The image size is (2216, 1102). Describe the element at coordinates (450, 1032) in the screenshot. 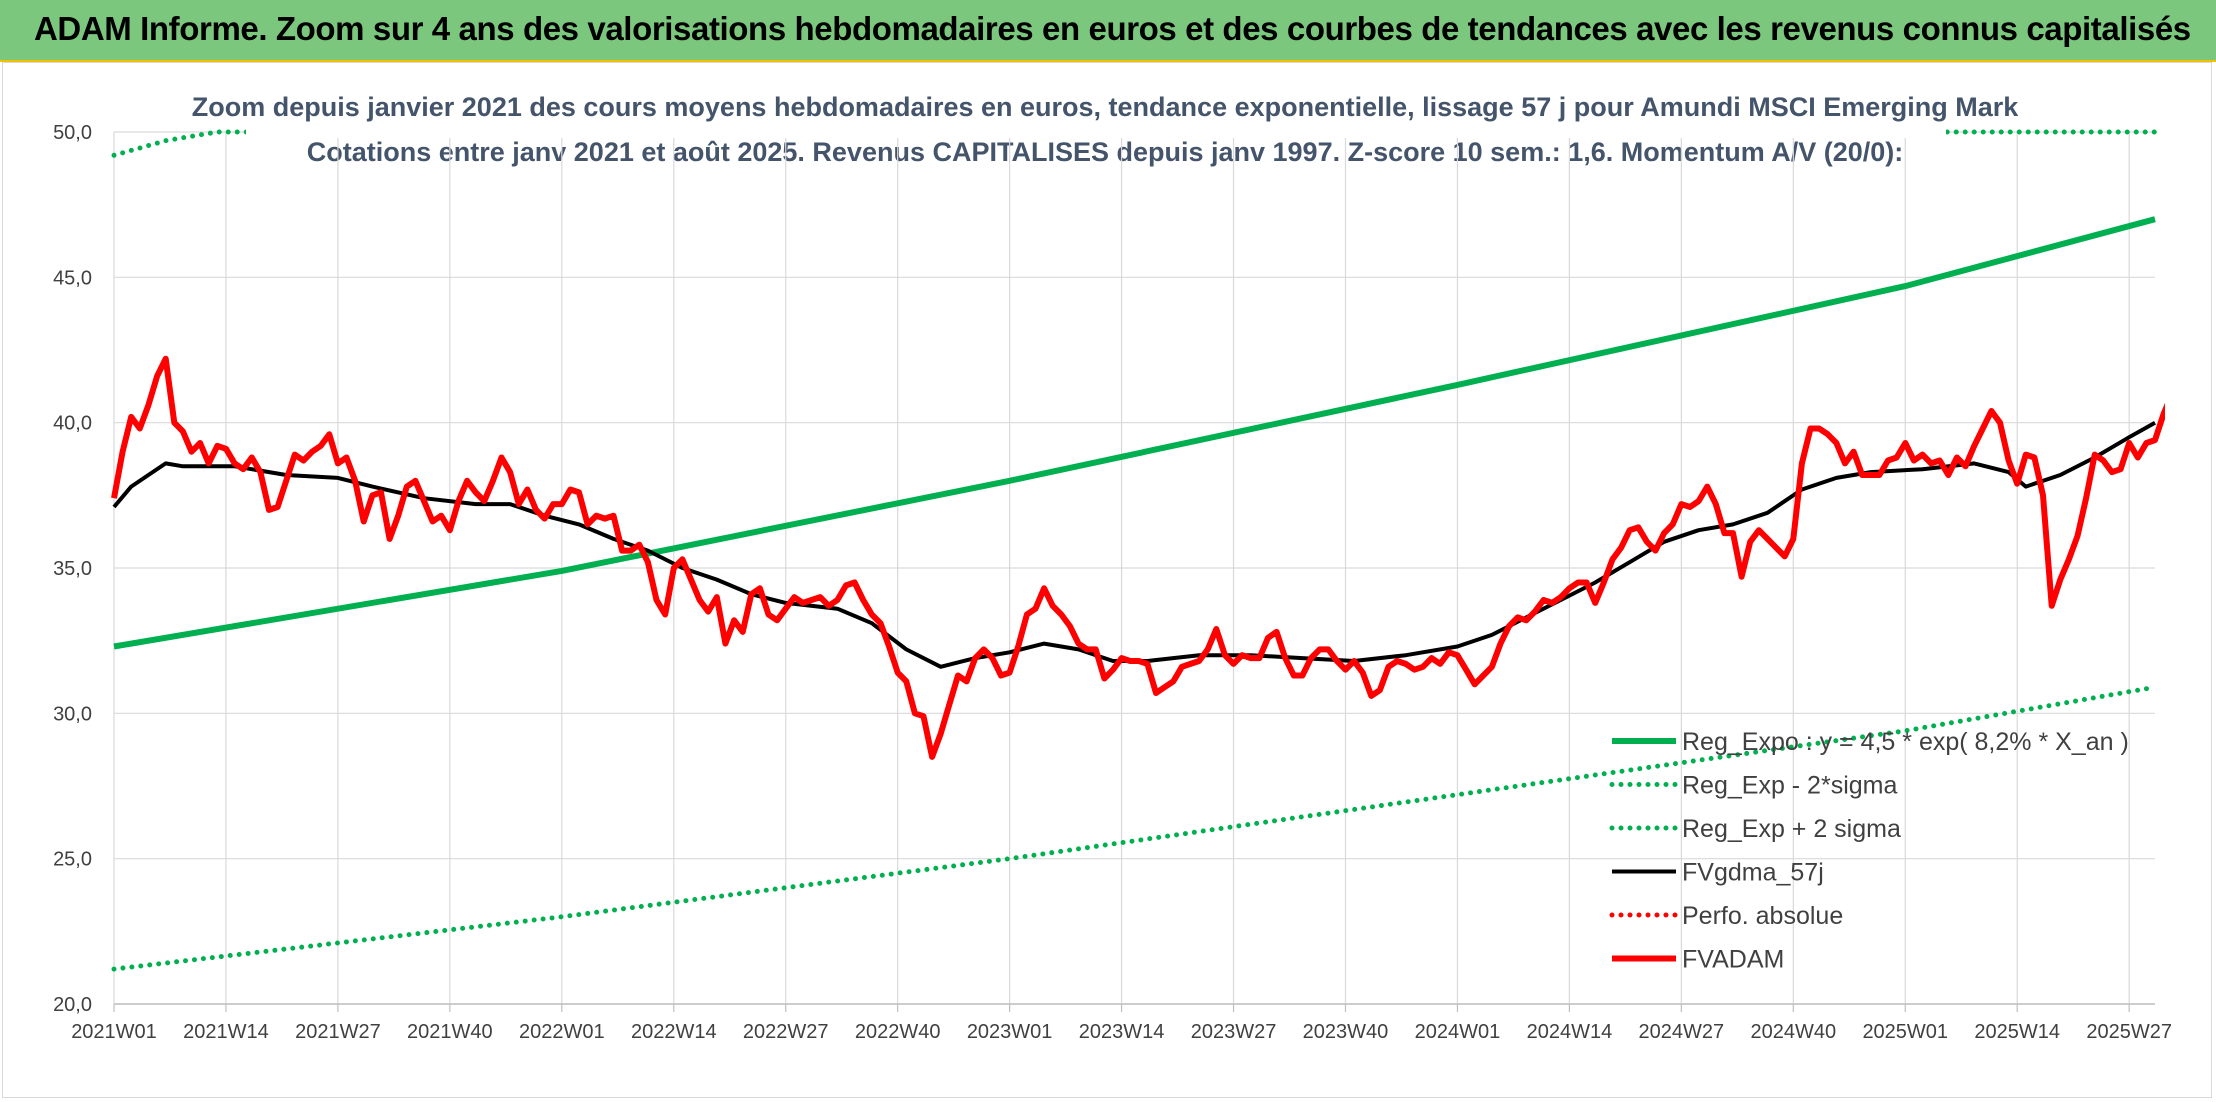

I see `x-tick-label: 2021W40` at that location.